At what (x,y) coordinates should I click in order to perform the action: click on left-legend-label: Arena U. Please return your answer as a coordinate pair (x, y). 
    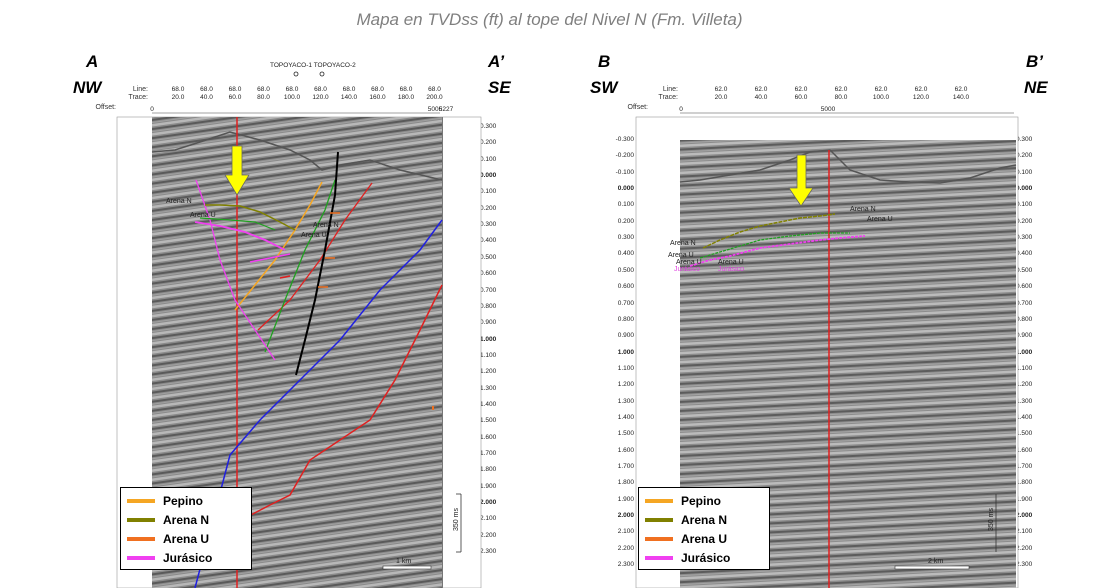
    Looking at the image, I should click on (186, 538).